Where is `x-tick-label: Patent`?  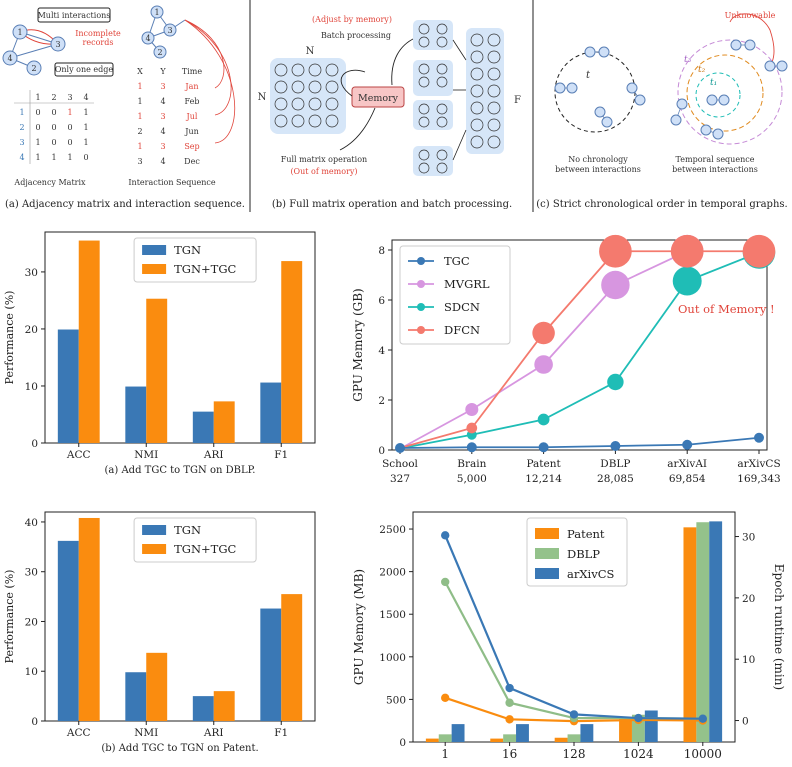 x-tick-label: Patent is located at coordinates (543, 464).